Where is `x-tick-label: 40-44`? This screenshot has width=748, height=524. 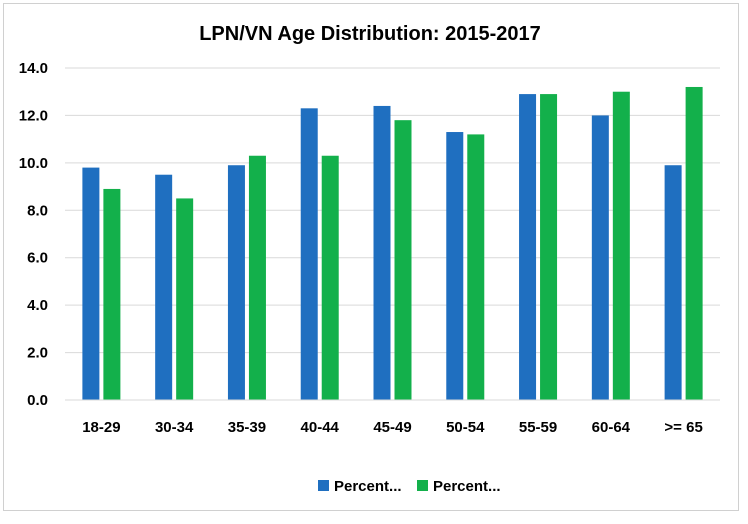 x-tick-label: 40-44 is located at coordinates (320, 427).